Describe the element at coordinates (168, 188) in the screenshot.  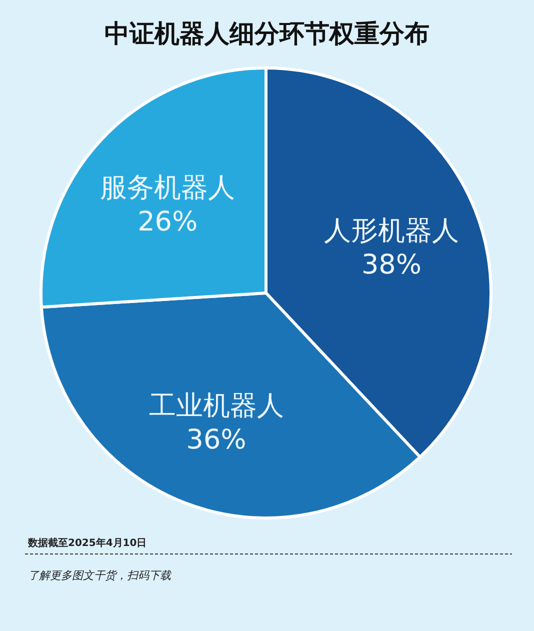
I see `slice-label: 服务机器人` at that location.